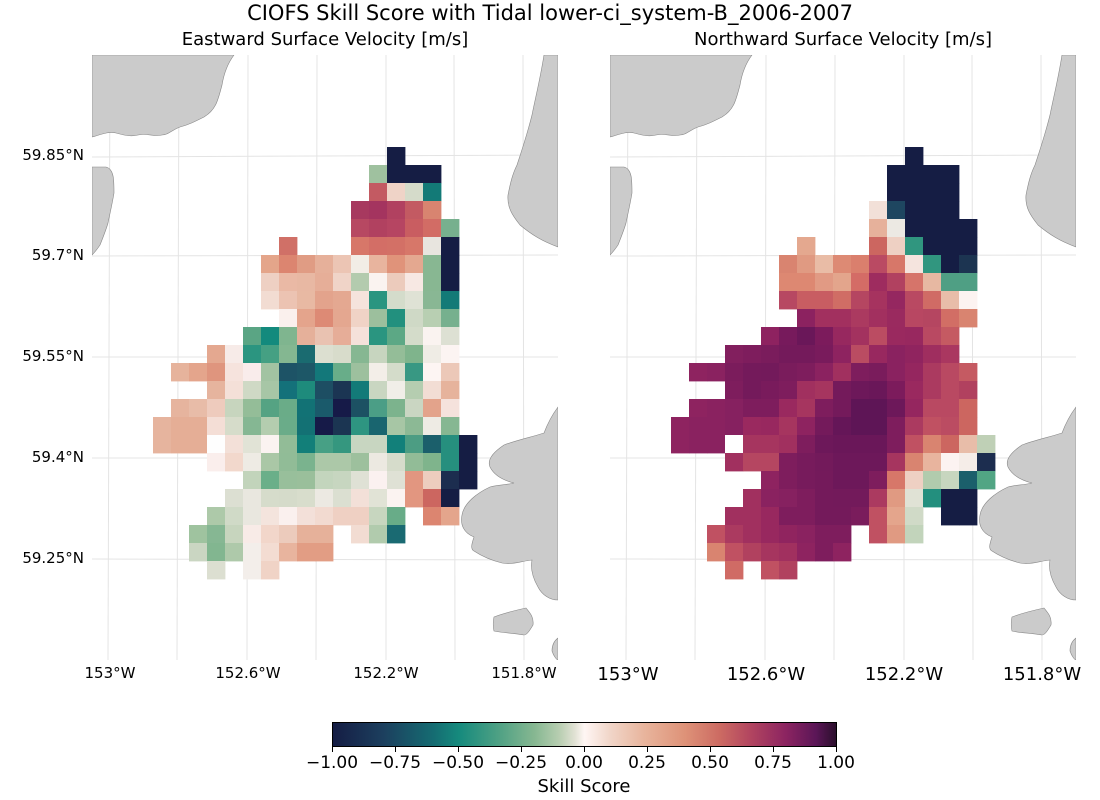  What do you see at coordinates (53, 155) in the screenshot?
I see `y-tick-label: 59.85°N` at bounding box center [53, 155].